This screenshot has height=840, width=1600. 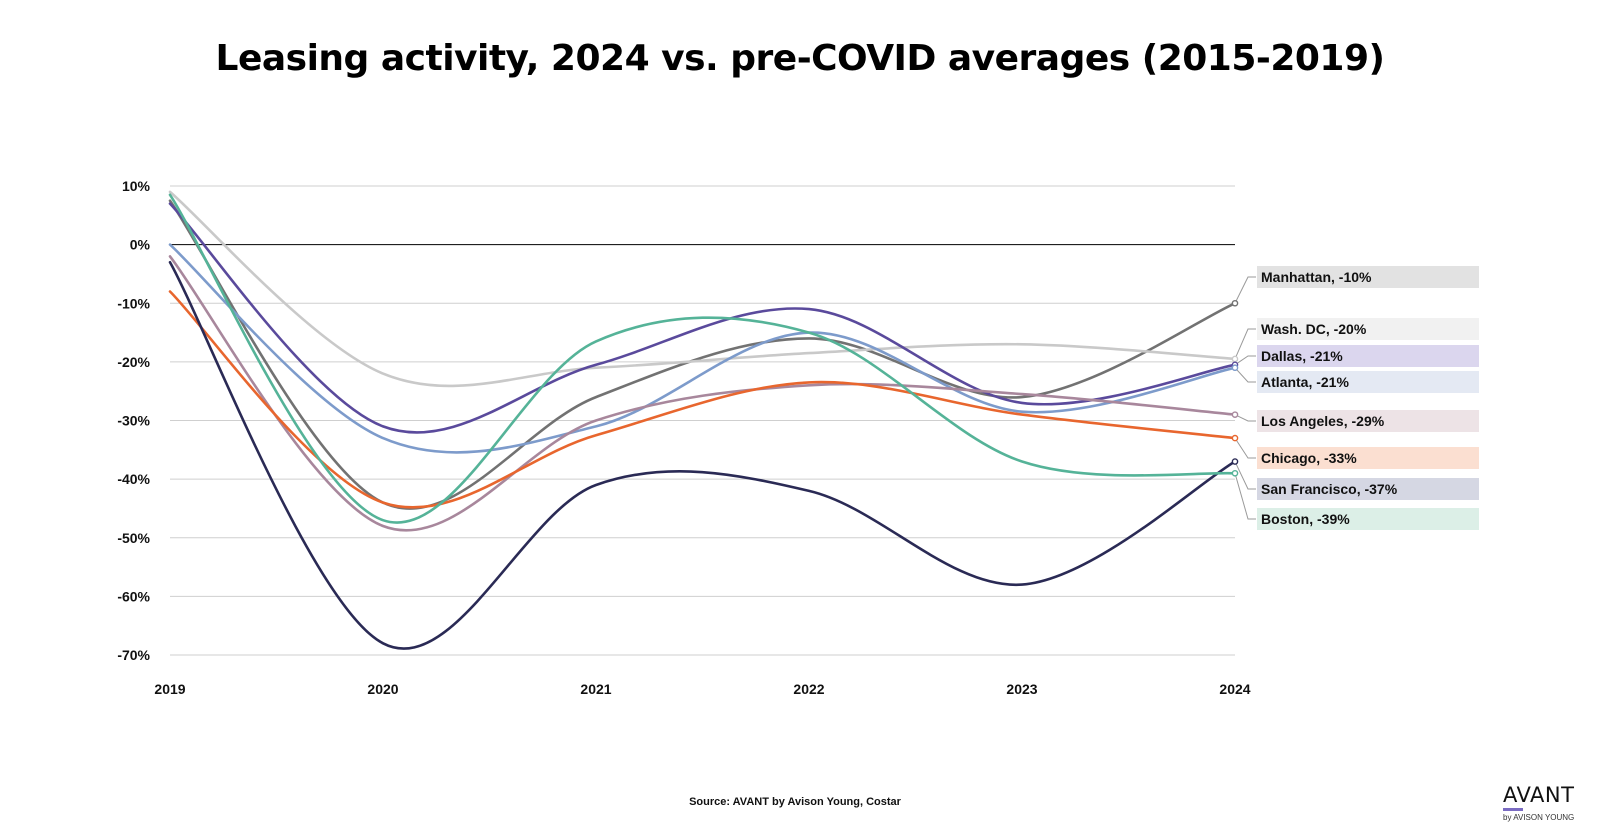 What do you see at coordinates (1235, 368) in the screenshot?
I see `end-marker-atlanta` at bounding box center [1235, 368].